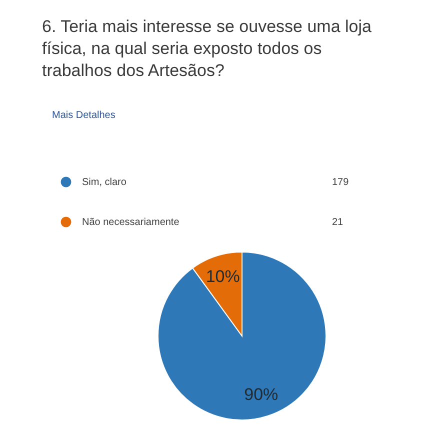  What do you see at coordinates (84, 115) in the screenshot?
I see `text: Mais Detalhes` at bounding box center [84, 115].